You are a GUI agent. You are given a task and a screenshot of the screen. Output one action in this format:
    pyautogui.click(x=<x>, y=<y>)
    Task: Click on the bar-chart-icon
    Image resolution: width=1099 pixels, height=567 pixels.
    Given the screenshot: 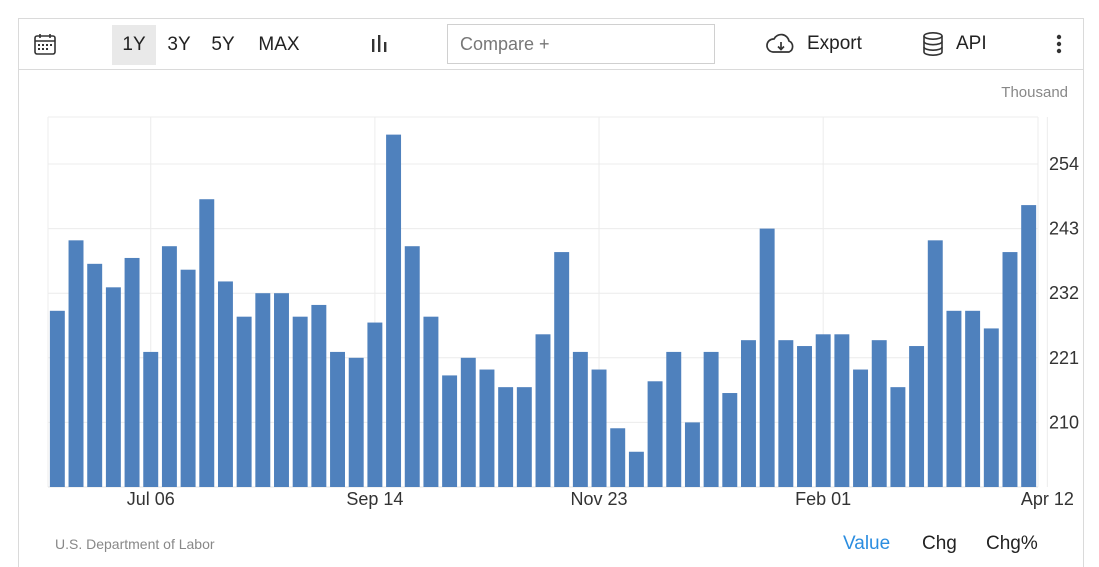 What is the action you would take?
    pyautogui.click(x=379, y=44)
    